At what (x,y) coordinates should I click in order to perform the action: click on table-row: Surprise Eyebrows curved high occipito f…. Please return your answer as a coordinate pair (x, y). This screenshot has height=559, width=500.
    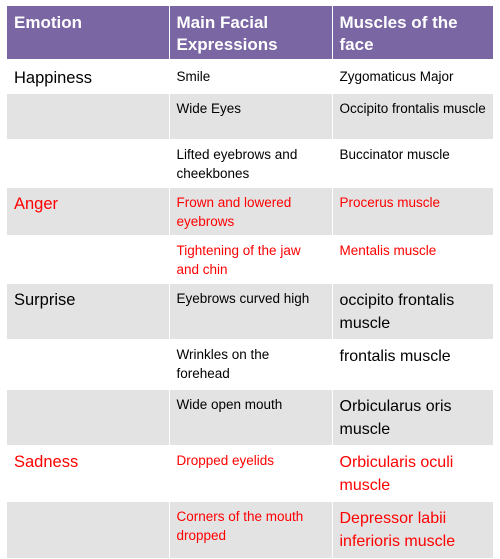
    Looking at the image, I should click on (250, 311).